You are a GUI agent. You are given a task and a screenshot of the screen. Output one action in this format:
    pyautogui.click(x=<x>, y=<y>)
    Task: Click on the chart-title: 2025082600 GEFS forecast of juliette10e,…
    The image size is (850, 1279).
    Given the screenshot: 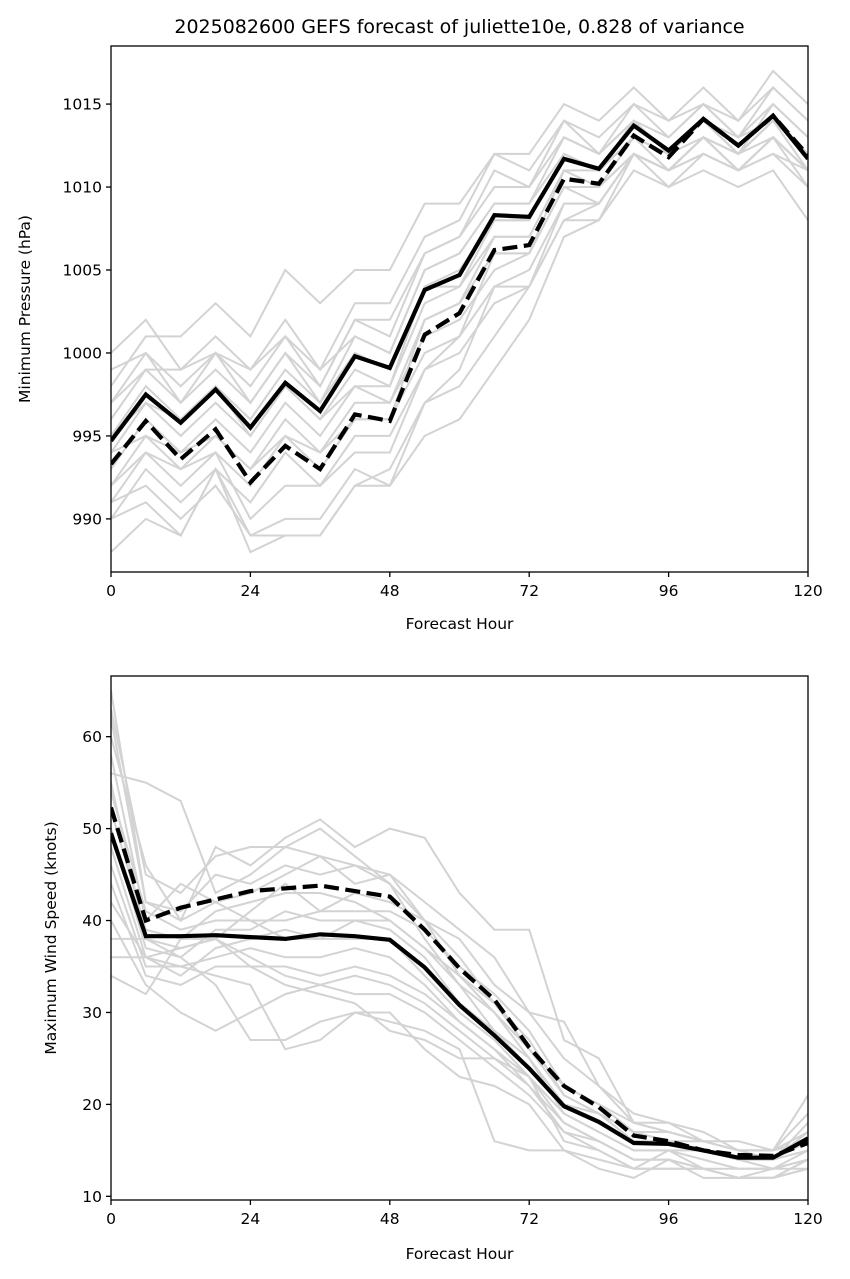 What is the action you would take?
    pyautogui.click(x=459, y=27)
    